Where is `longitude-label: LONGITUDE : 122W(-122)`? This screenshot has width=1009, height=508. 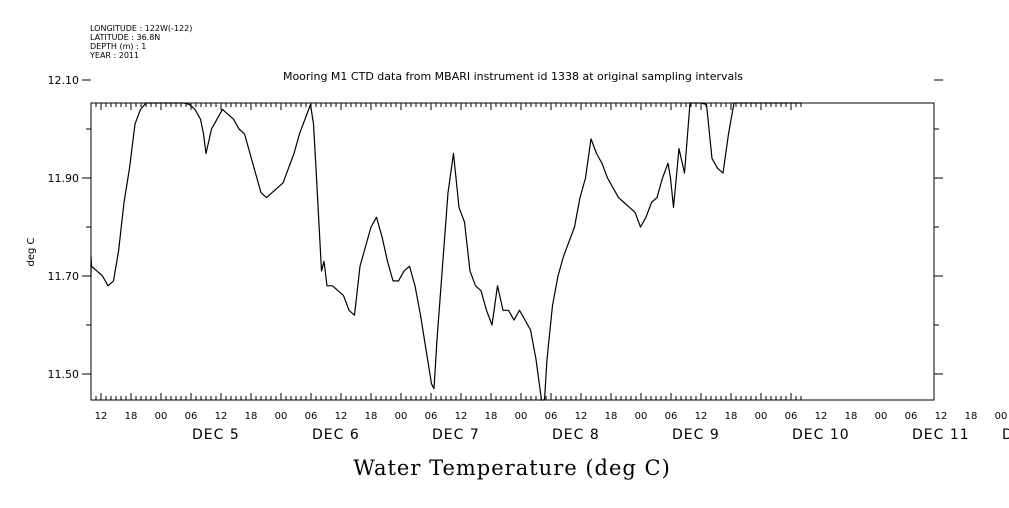
longitude-label: LONGITUDE : 122W(-122) is located at coordinates (141, 28).